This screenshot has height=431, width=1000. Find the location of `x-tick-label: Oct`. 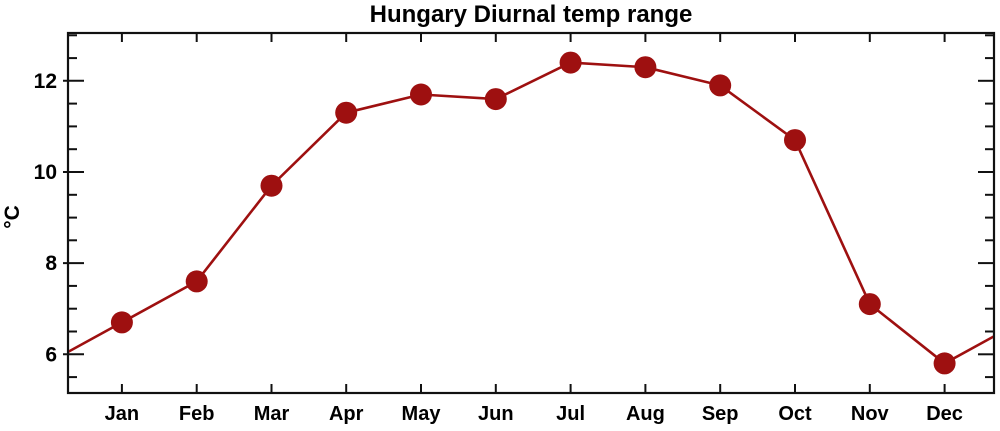

x-tick-label: Oct is located at coordinates (795, 414).